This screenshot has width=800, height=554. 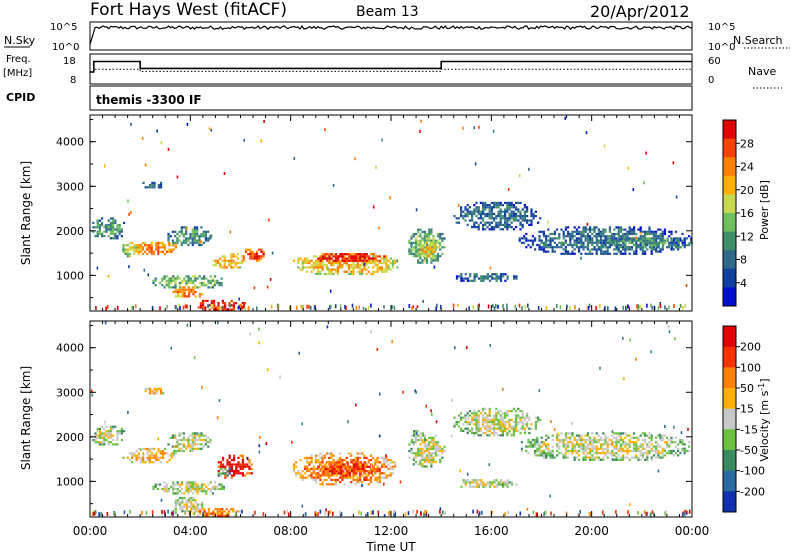 What do you see at coordinates (747, 143) in the screenshot?
I see `power-colorbar-tick-label: 28` at bounding box center [747, 143].